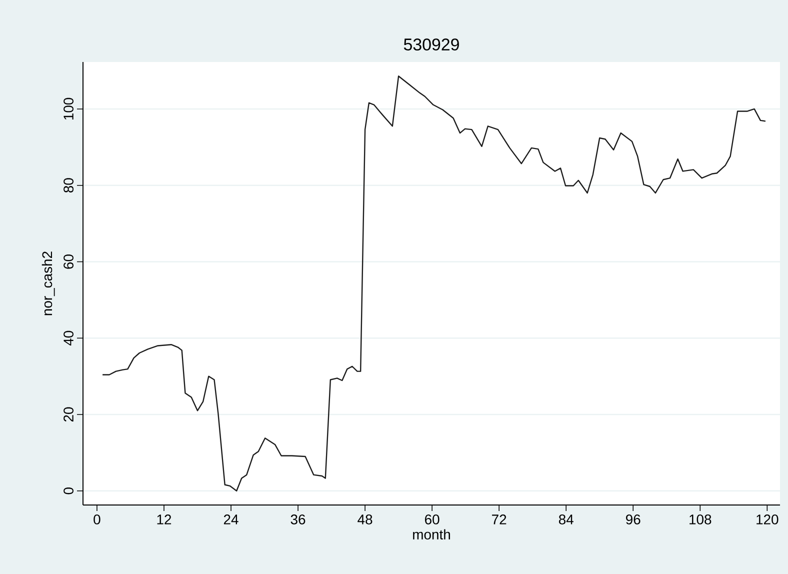 The height and width of the screenshot is (574, 788). I want to click on y-tick-label: 40, so click(69, 338).